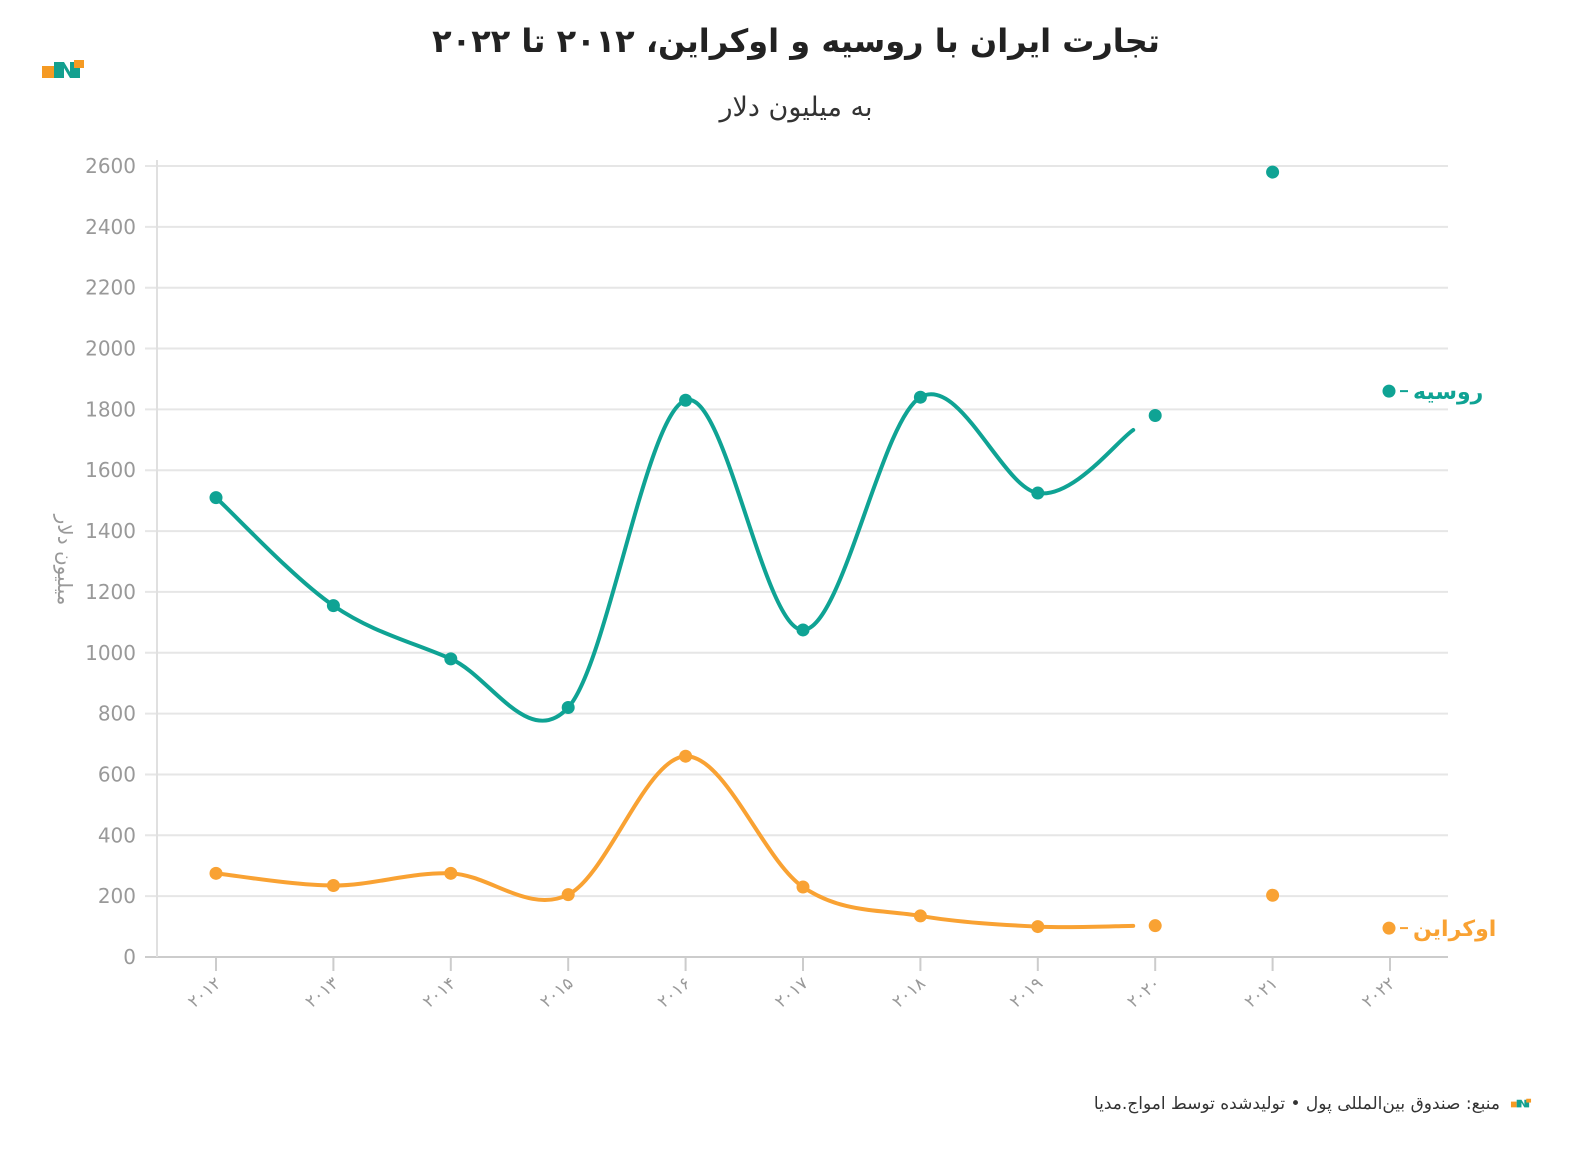 This screenshot has width=1592, height=1150. What do you see at coordinates (1454, 929) in the screenshot?
I see `legend-label: اوکراین` at bounding box center [1454, 929].